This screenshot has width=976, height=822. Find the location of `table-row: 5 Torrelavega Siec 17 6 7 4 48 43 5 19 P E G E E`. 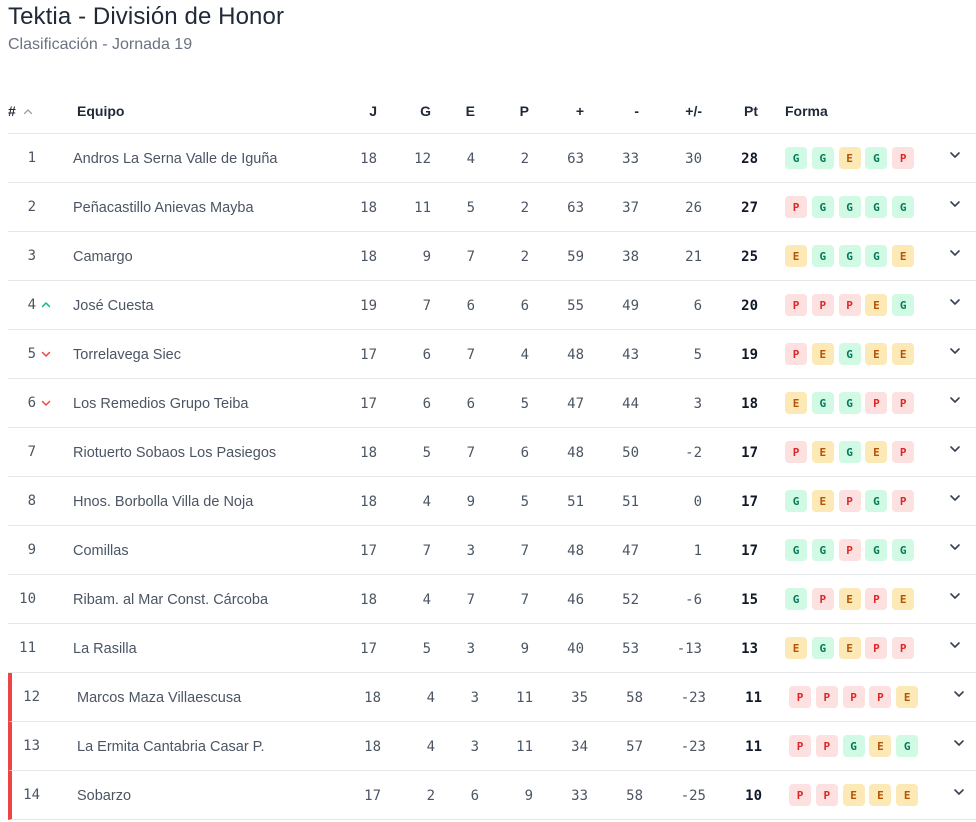

table-row: 5 Torrelavega Siec 17 6 7 4 48 43 5 19 P E G E E is located at coordinates (492, 354).